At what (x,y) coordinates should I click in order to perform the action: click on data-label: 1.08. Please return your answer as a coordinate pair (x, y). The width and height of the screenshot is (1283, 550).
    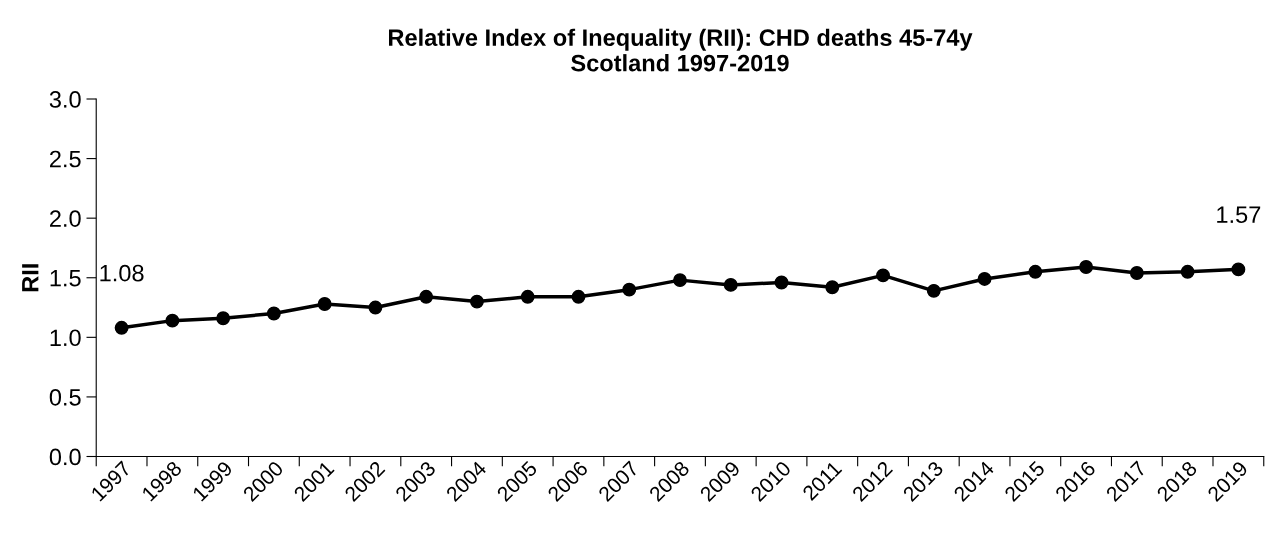
    Looking at the image, I should click on (122, 273).